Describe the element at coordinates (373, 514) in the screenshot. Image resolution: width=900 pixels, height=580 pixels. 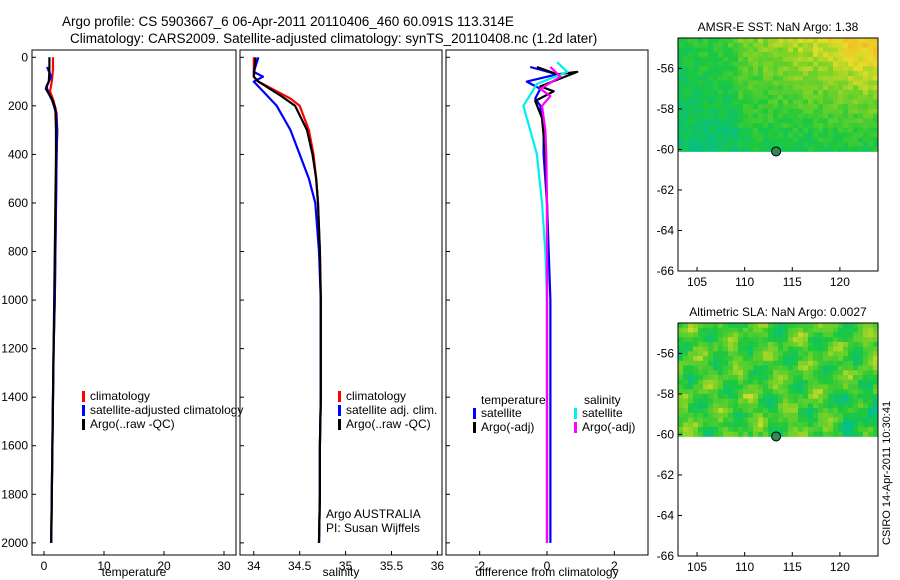
I see `argo-program-label: Argo AUSTRALIA` at that location.